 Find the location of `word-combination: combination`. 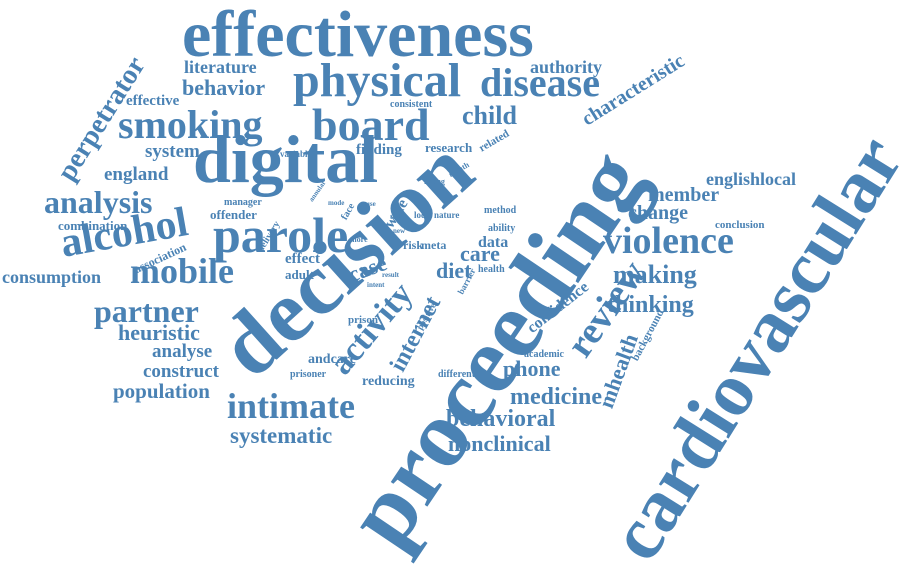

word-combination: combination is located at coordinates (93, 225).